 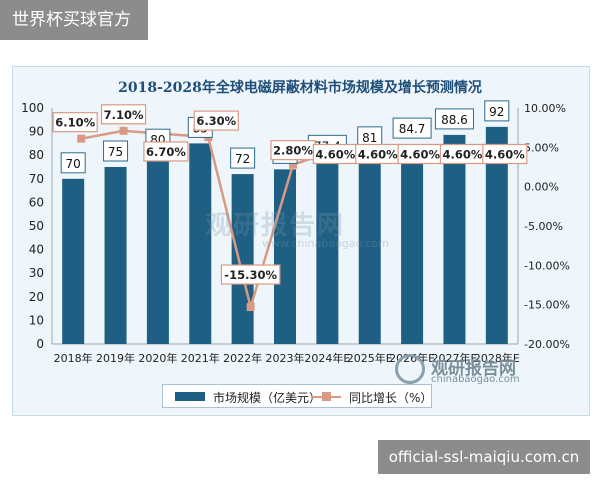 What do you see at coordinates (410, 369) in the screenshot?
I see `brand-mark-icon` at bounding box center [410, 369].